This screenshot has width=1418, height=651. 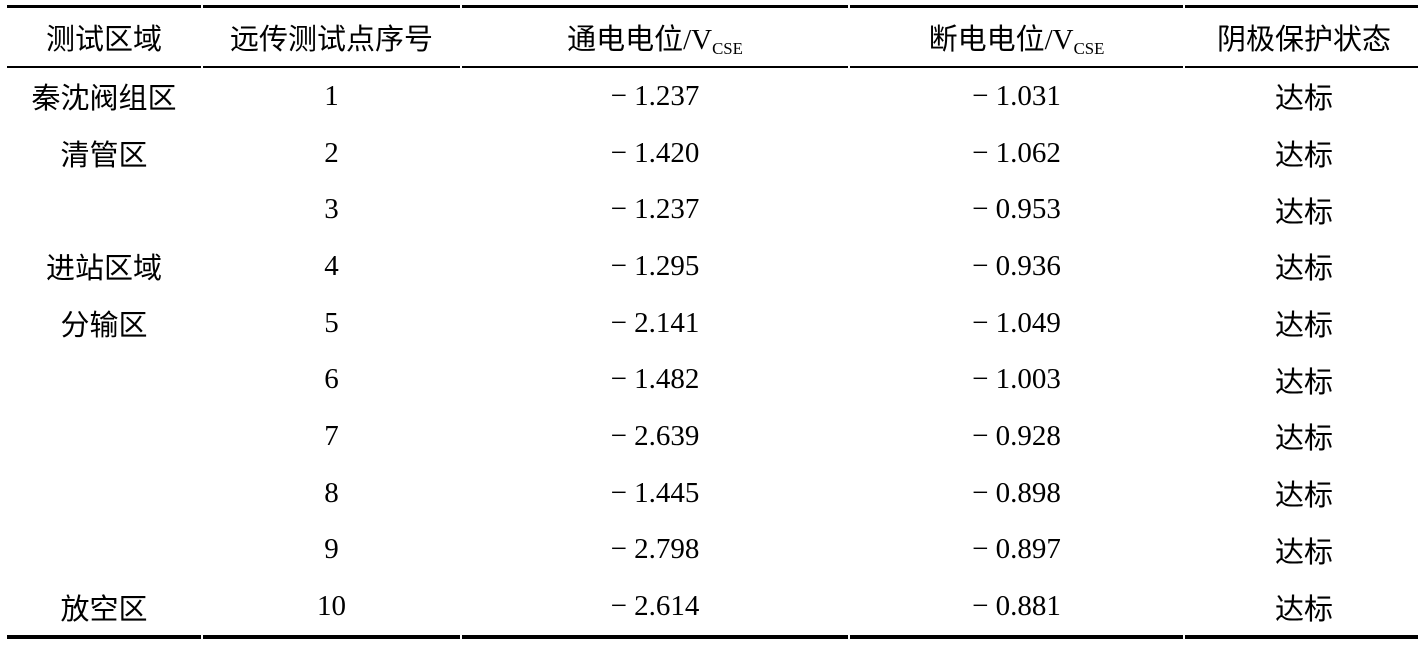 I want to click on cell-on-potential: − 2.639, so click(x=655, y=435).